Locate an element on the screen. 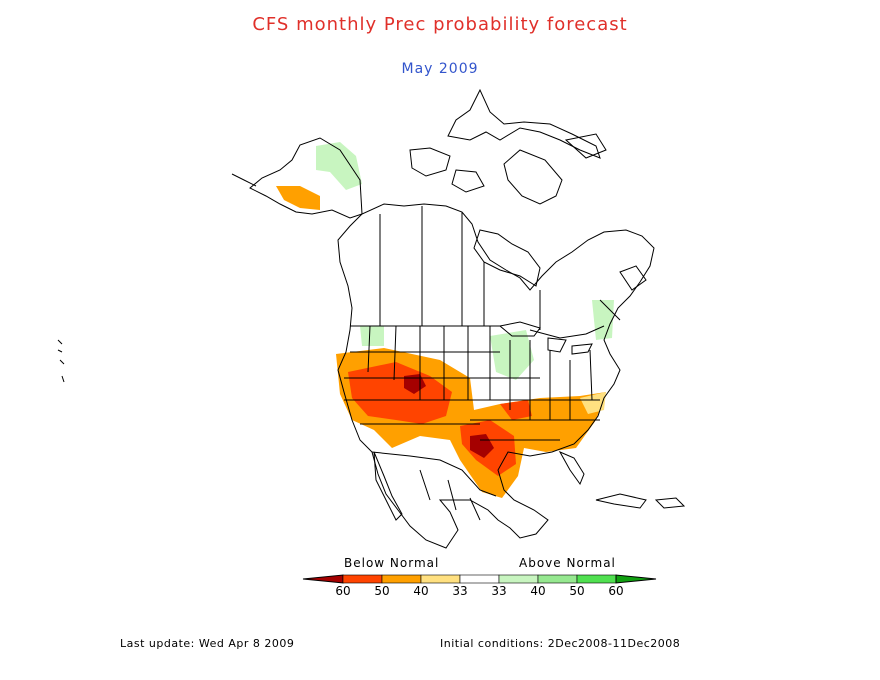 Image resolution: width=880 pixels, height=680 pixels. legend-color-bar is located at coordinates (479, 579).